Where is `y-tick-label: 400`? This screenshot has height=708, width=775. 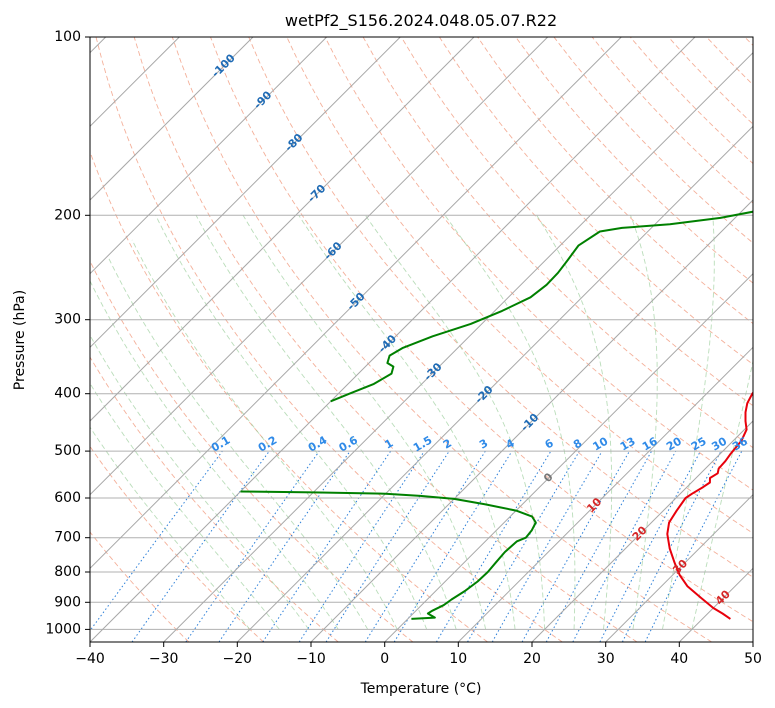 y-tick-label: 400 is located at coordinates (67, 394).